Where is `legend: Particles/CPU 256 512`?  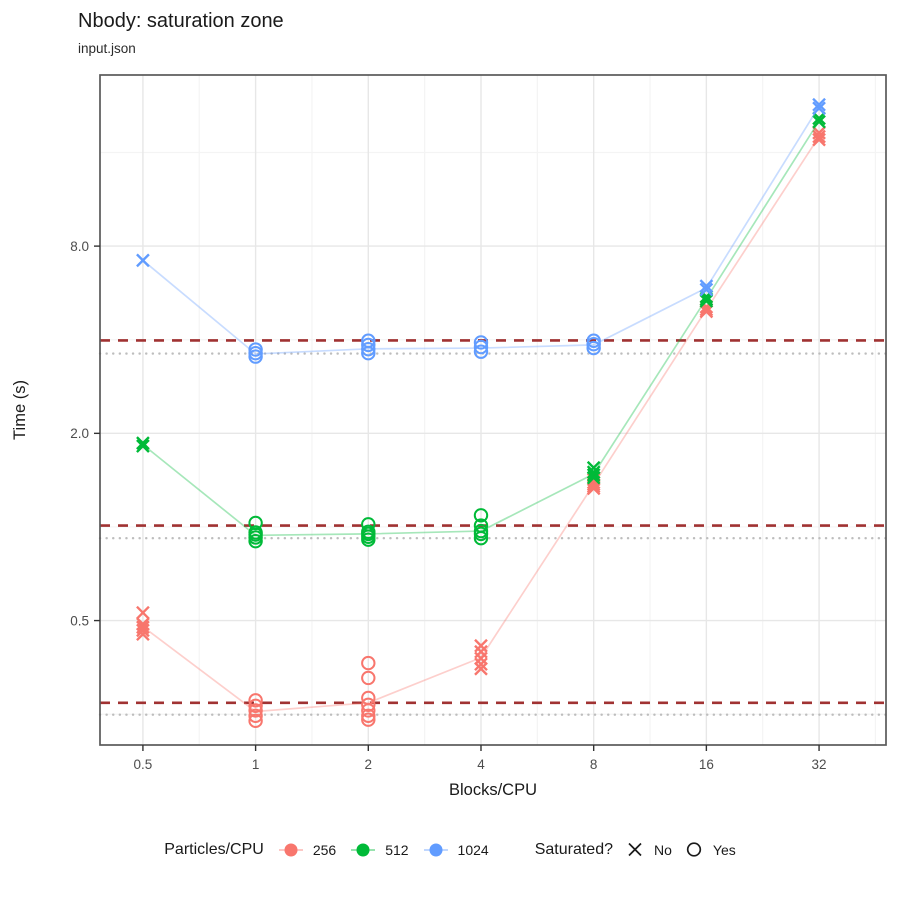
legend: Particles/CPU 256 512 is located at coordinates (450, 850).